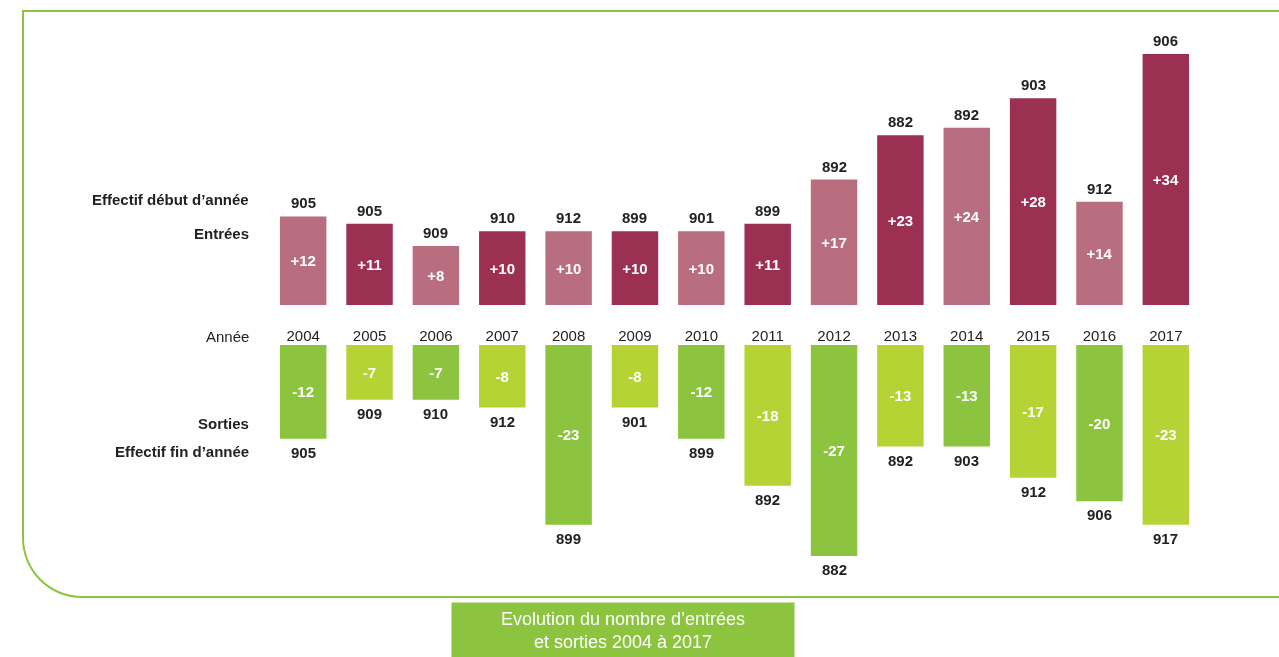  Describe the element at coordinates (1099, 335) in the screenshot. I see `x-tick-label: 2016` at that location.